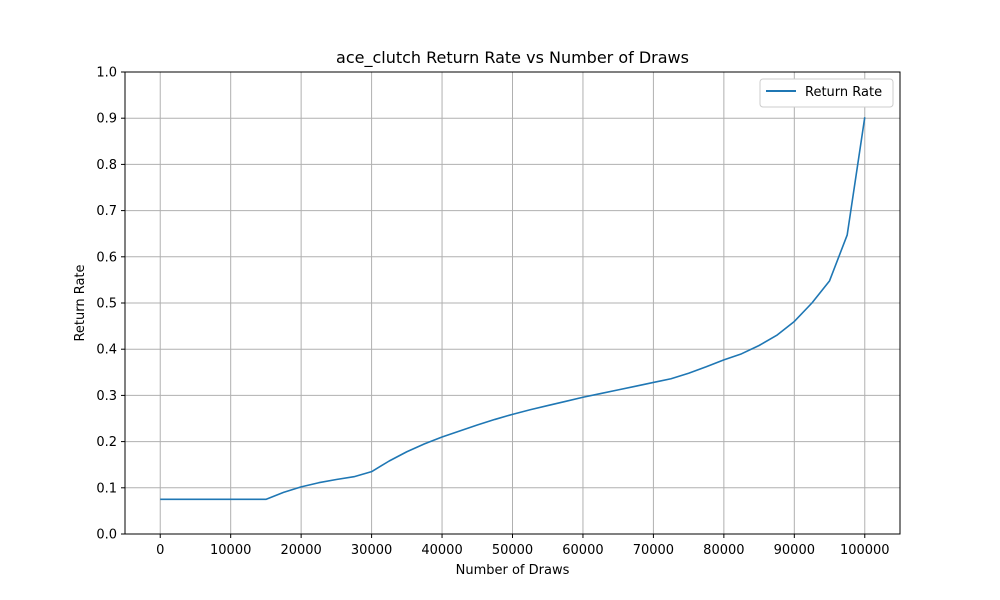  I want to click on legend-box, so click(826, 93).